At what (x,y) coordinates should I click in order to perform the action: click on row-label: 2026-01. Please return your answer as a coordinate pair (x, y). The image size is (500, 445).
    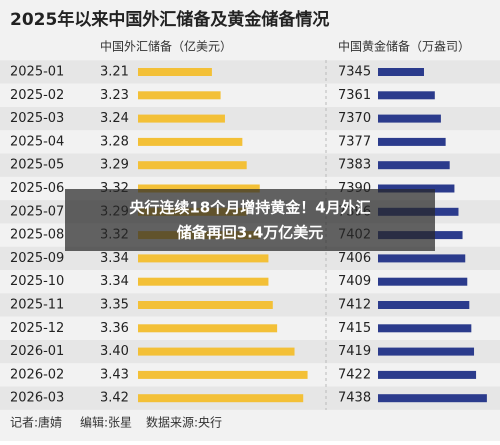
    Looking at the image, I should click on (37, 351).